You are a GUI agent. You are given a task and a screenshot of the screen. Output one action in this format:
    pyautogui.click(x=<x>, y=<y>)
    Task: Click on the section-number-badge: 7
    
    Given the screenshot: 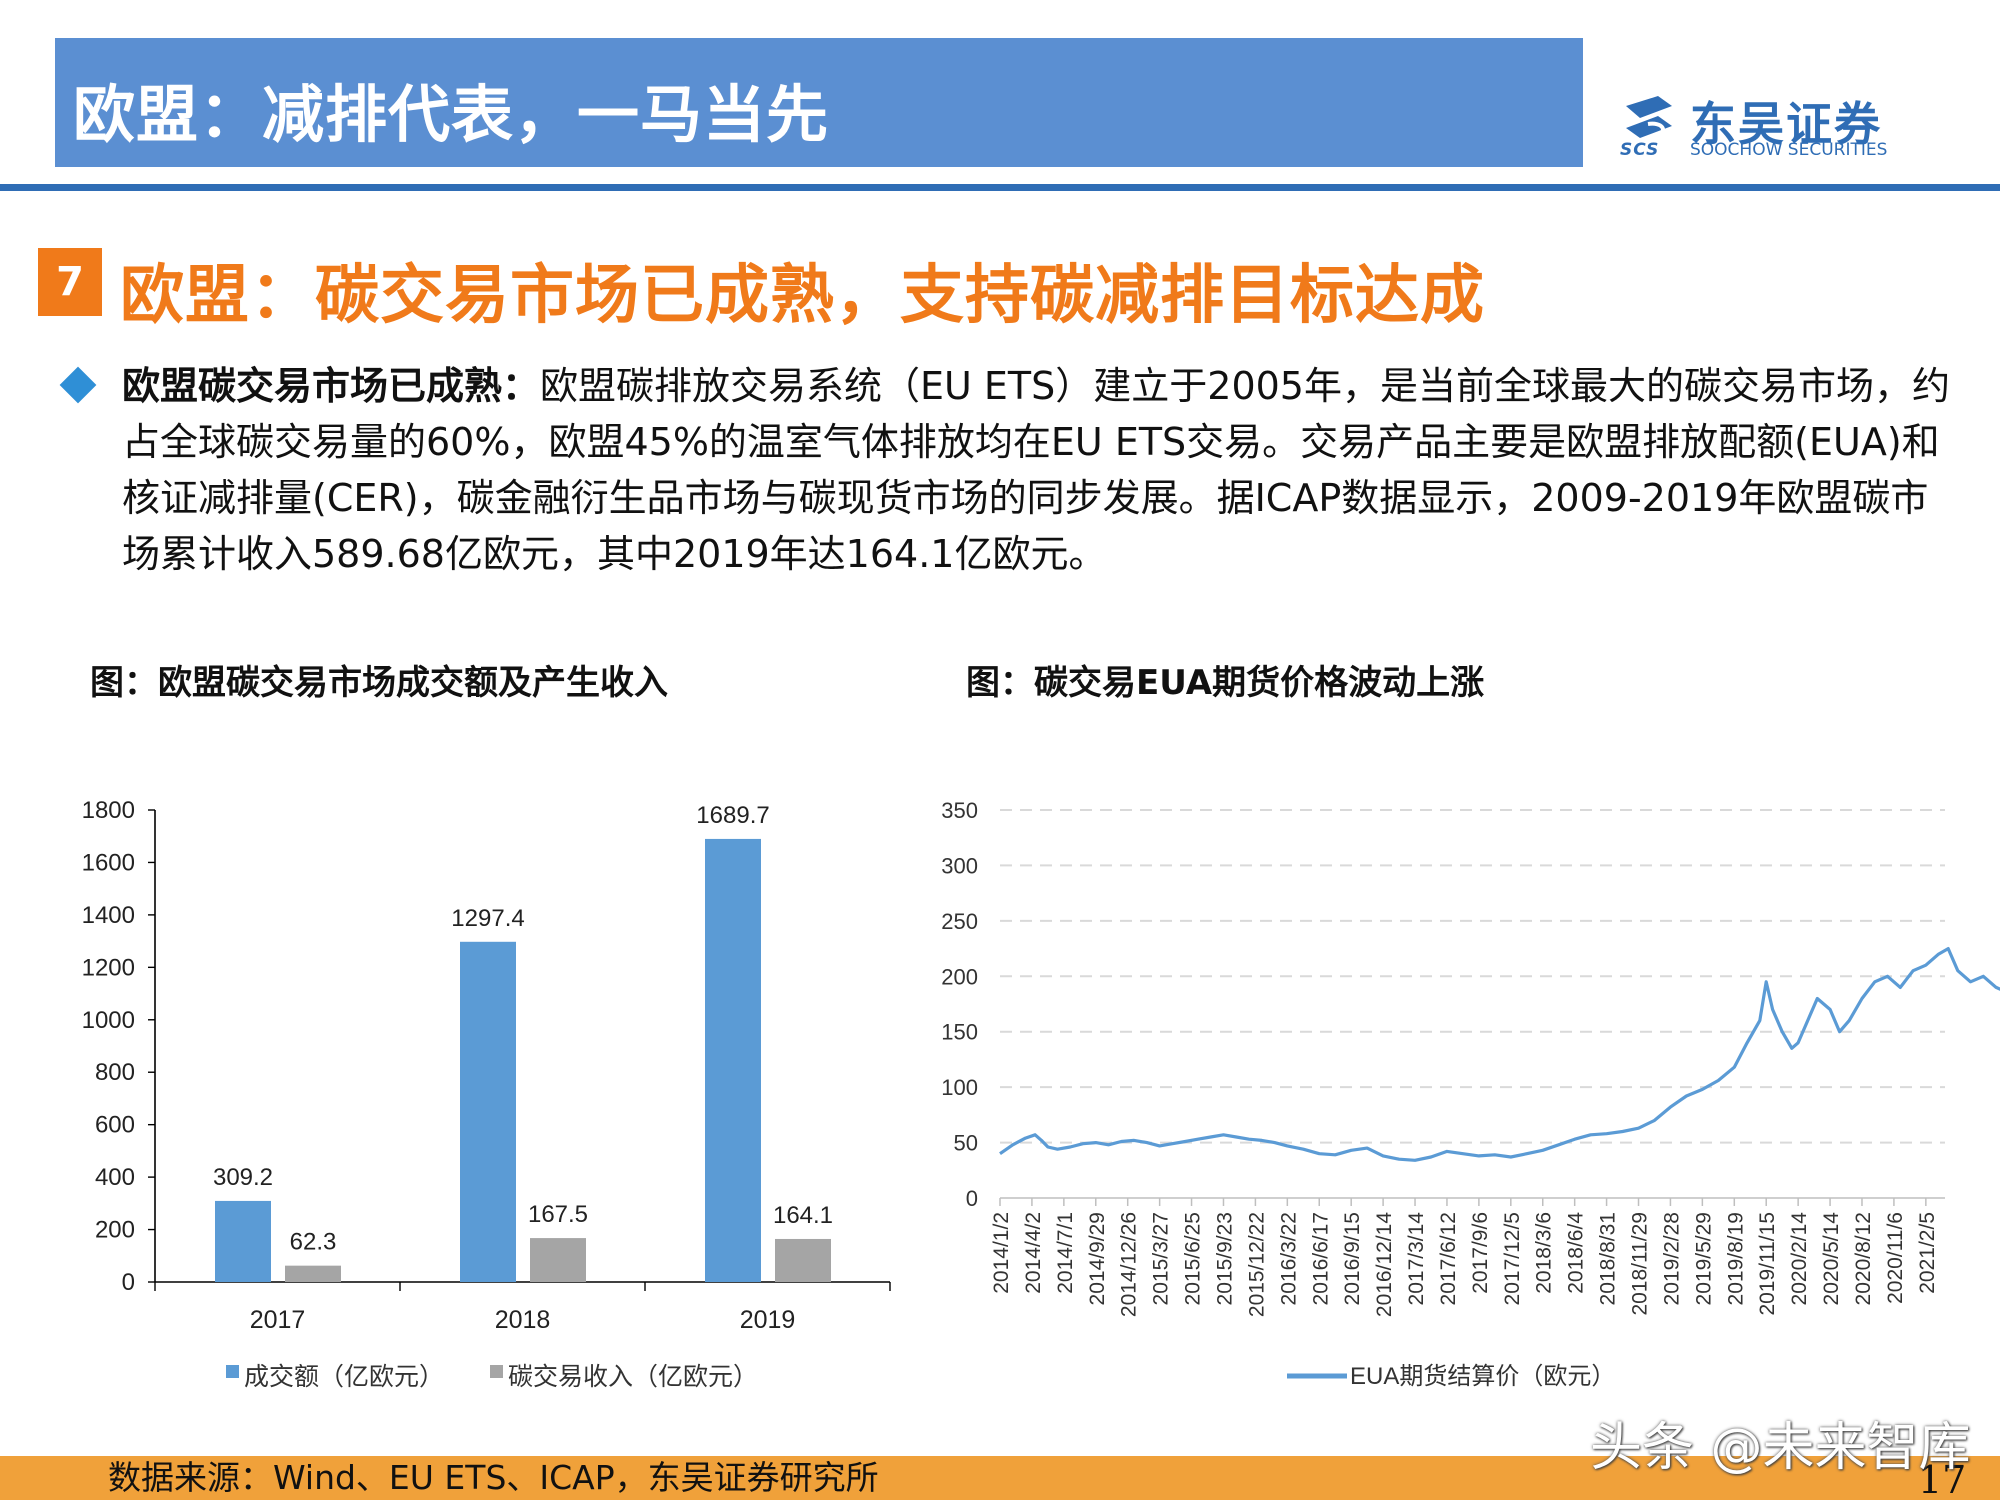 What is the action you would take?
    pyautogui.click(x=70, y=282)
    